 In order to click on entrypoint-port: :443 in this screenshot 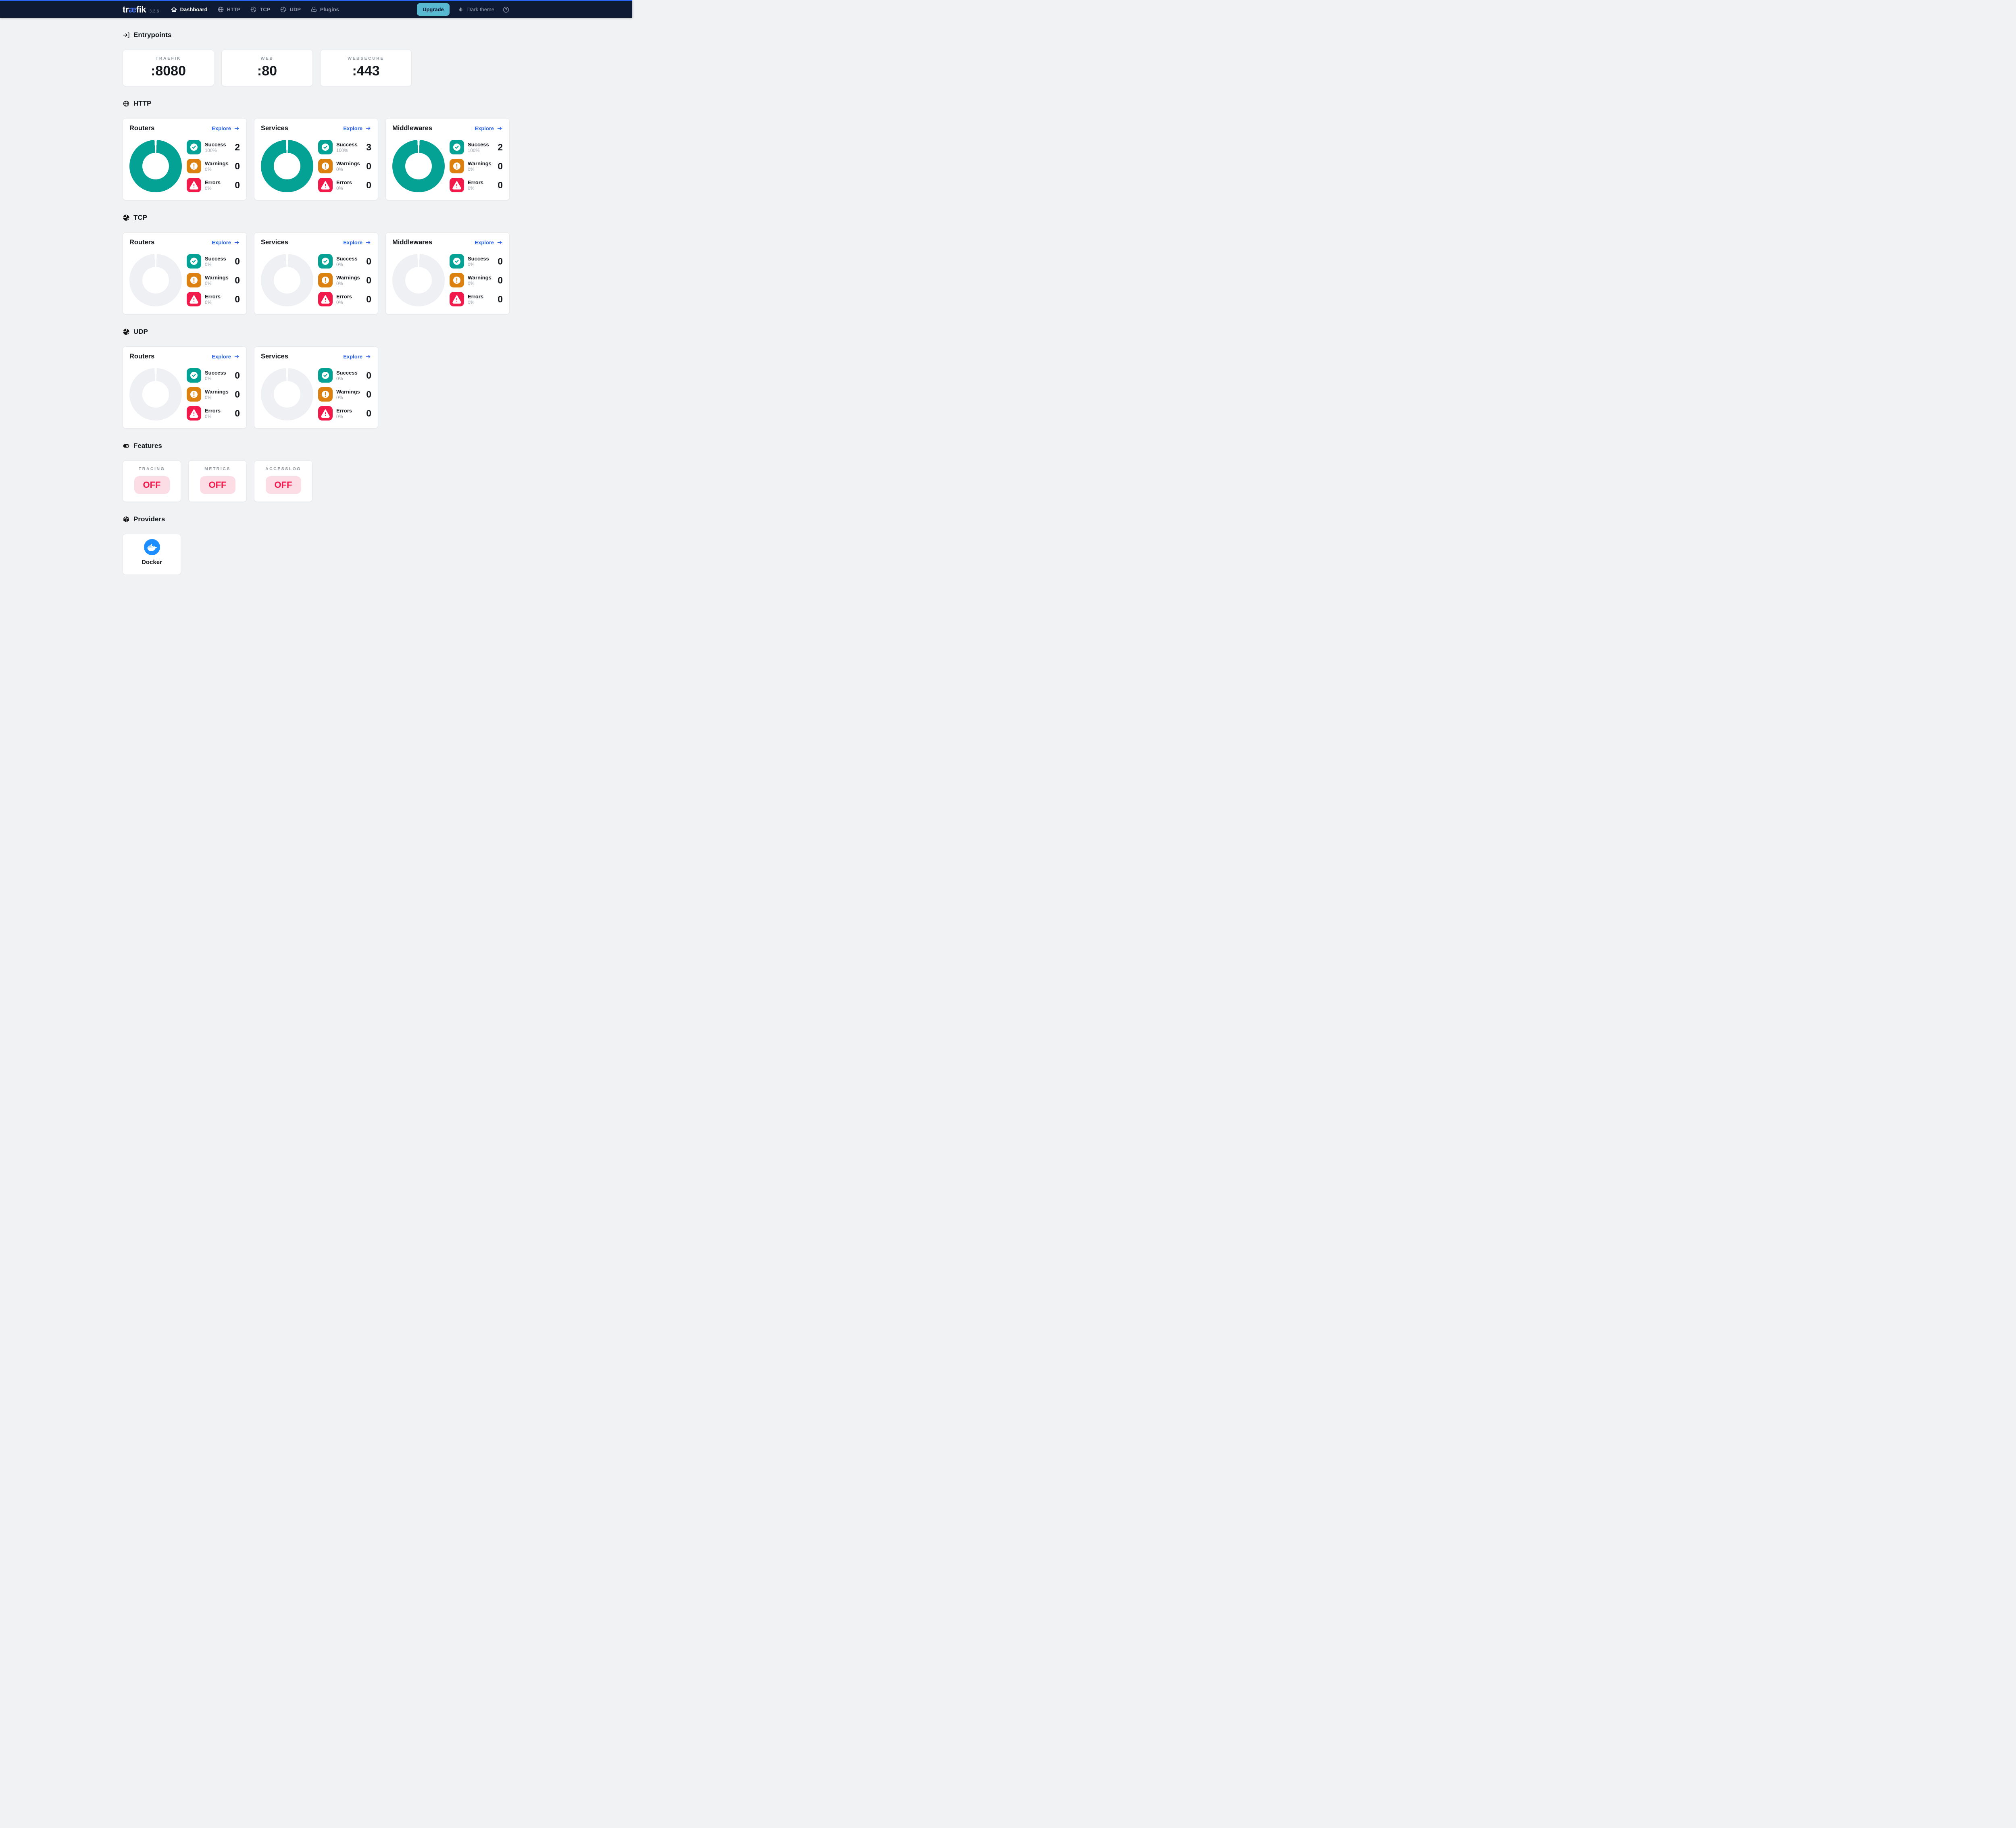, I will do `click(366, 71)`.